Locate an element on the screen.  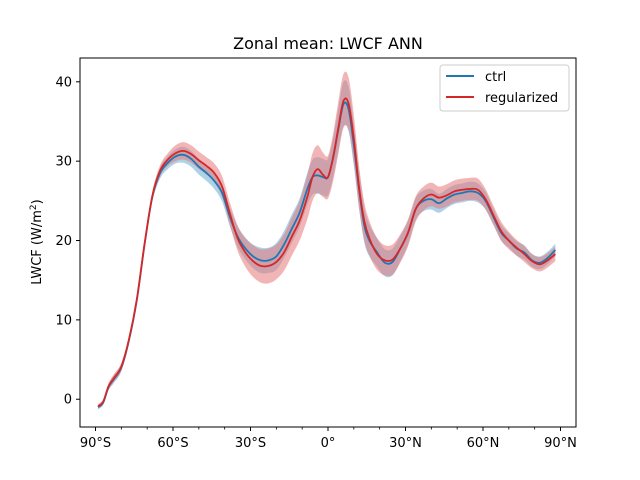
y-axis-label-superscript: 2 is located at coordinates (34, 207).